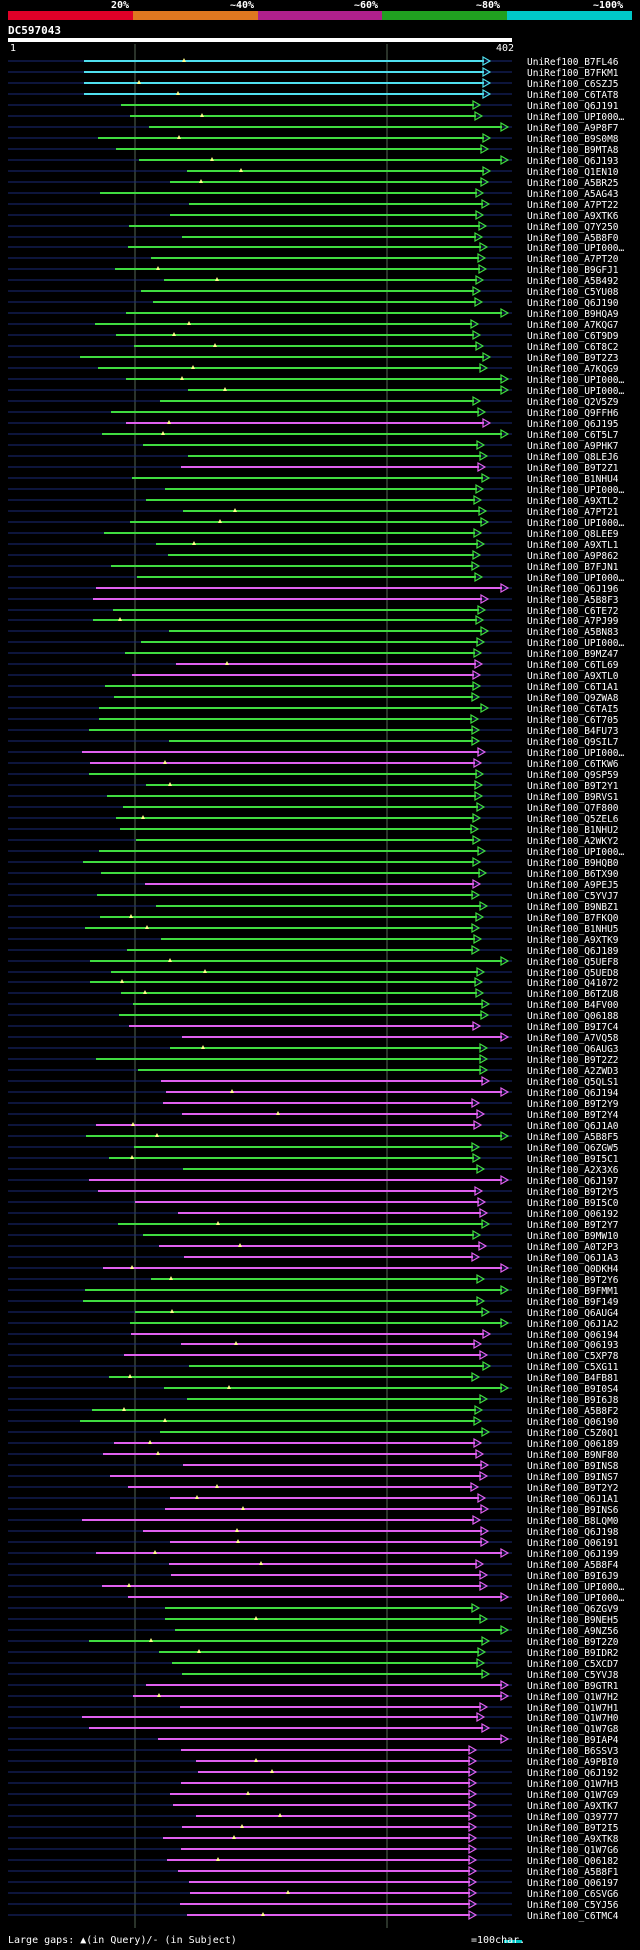 The image size is (640, 1950). I want to click on hit-label: UniRef100_A5BN83, so click(573, 632).